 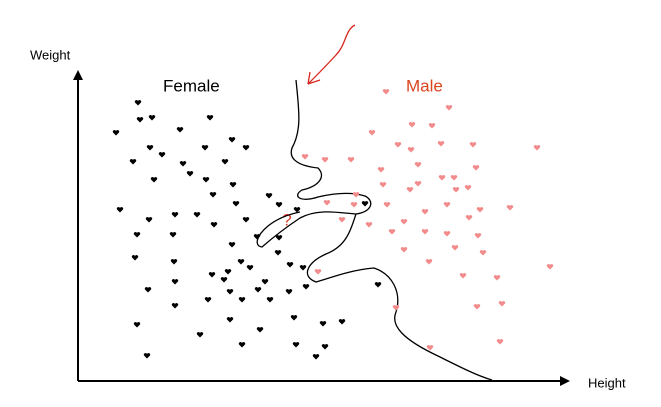 What do you see at coordinates (607, 382) in the screenshot?
I see `x-axis-label: Height` at bounding box center [607, 382].